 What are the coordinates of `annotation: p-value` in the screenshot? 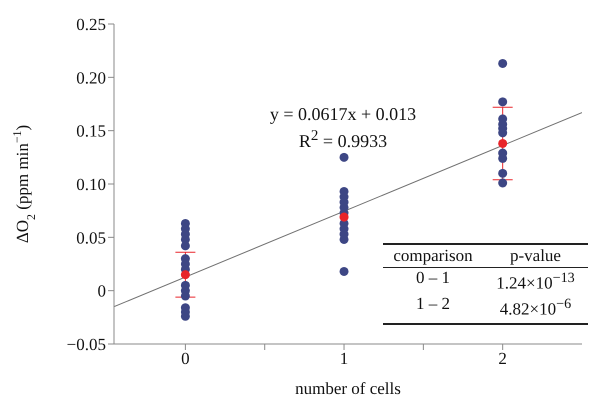 It's located at (535, 256).